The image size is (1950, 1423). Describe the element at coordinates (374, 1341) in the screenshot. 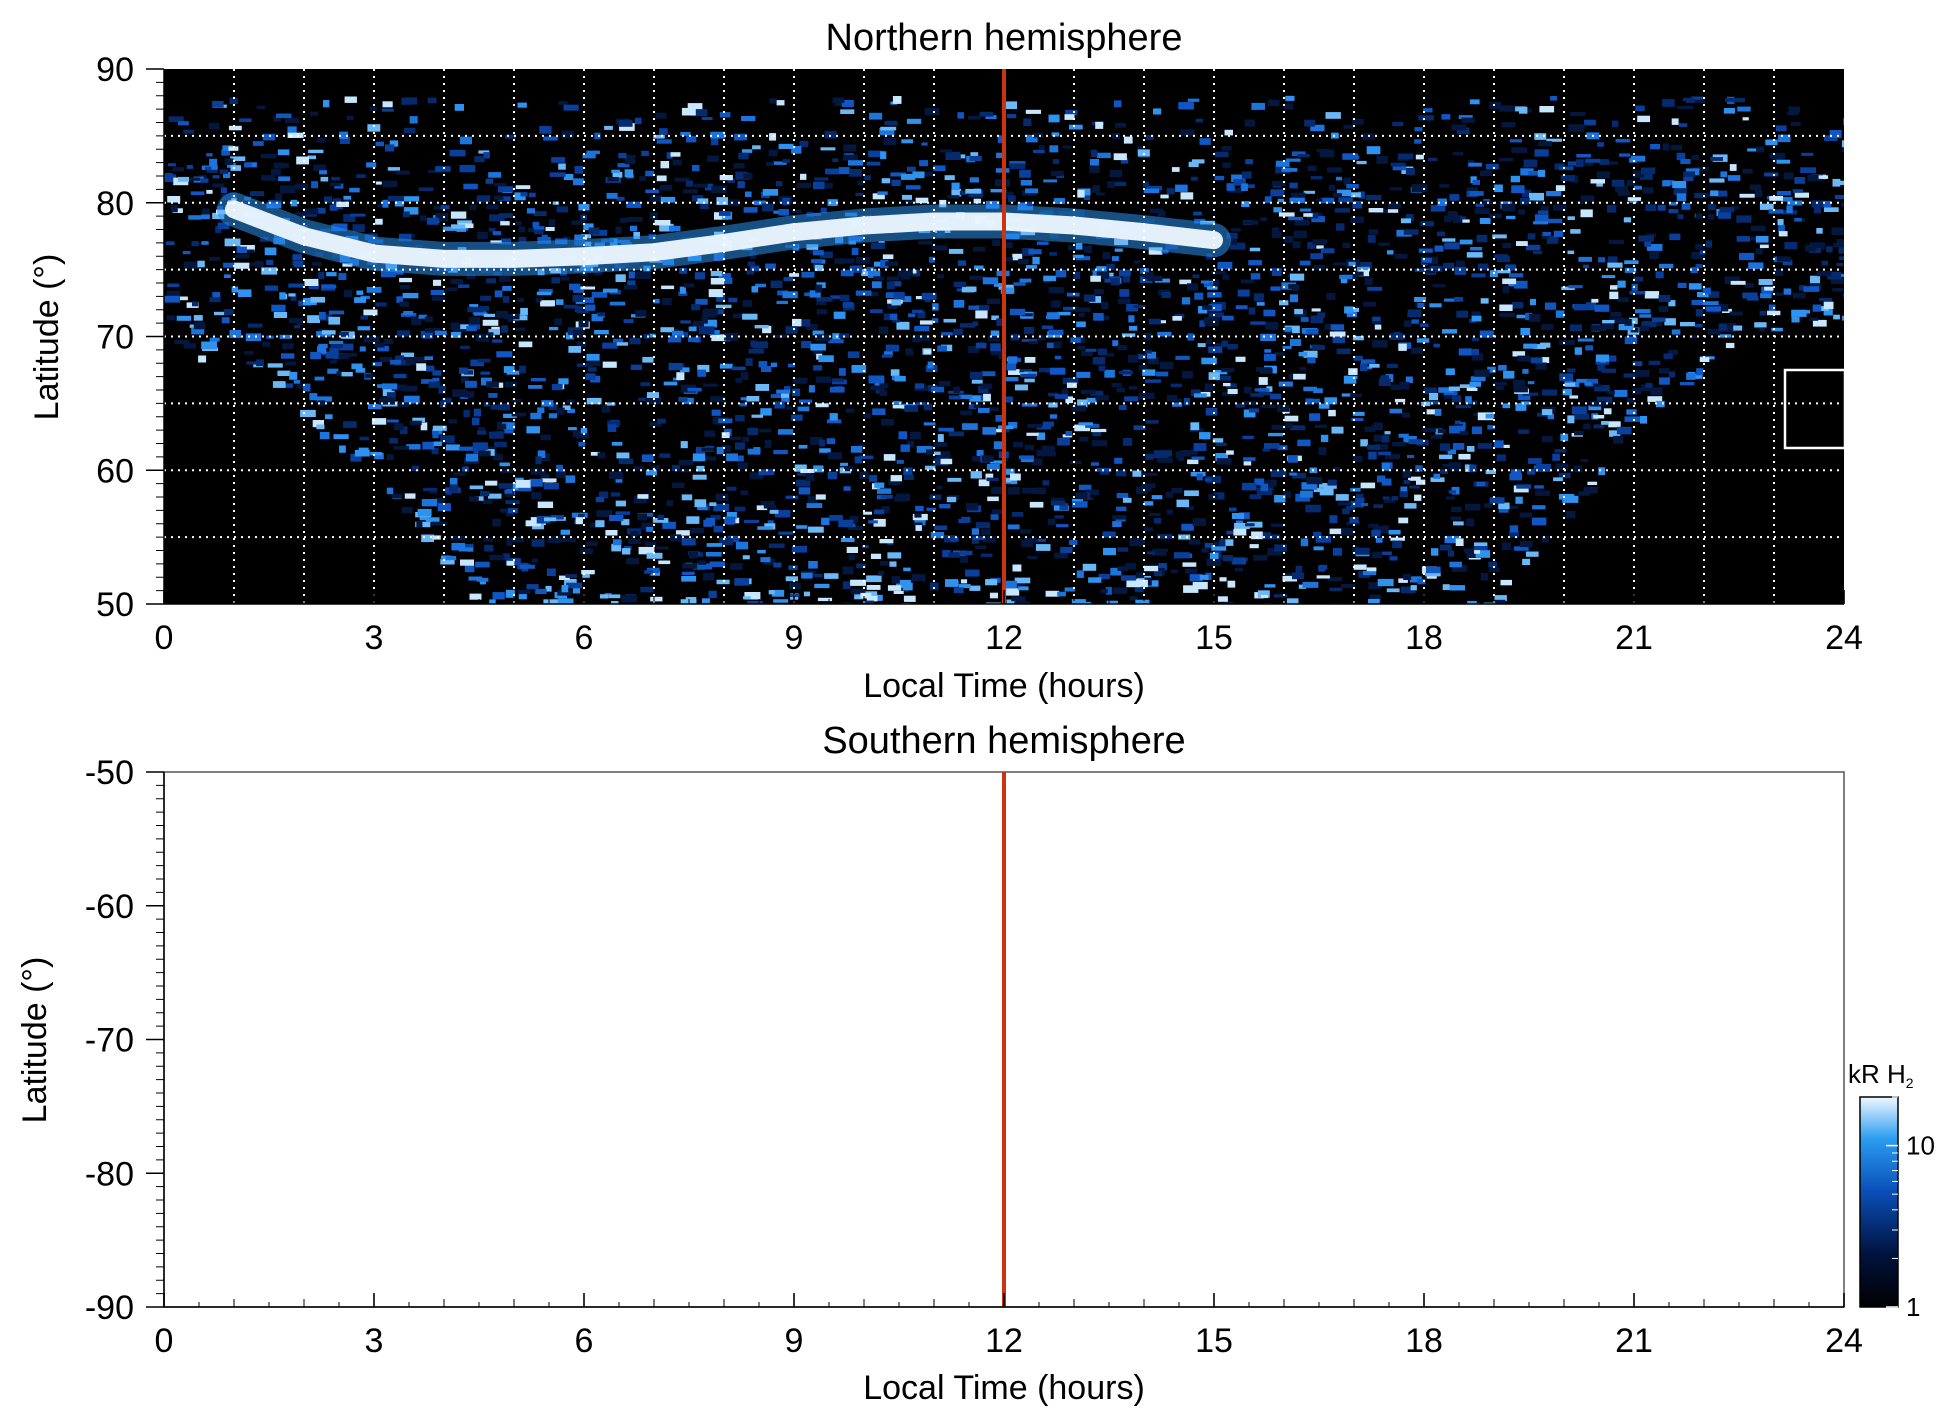

I see `south-x-tick-label: 3` at that location.